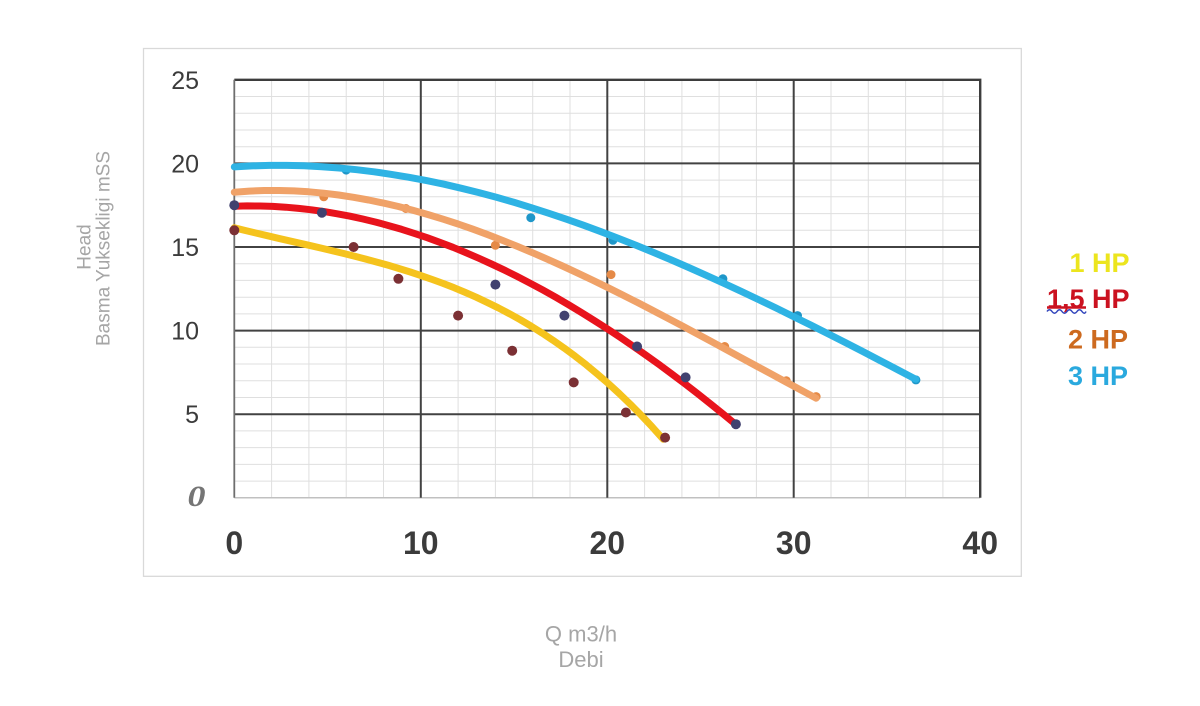 This screenshot has height=706, width=1200. What do you see at coordinates (104, 248) in the screenshot?
I see `svg-text: Basma Yuksekligi mSS` at bounding box center [104, 248].